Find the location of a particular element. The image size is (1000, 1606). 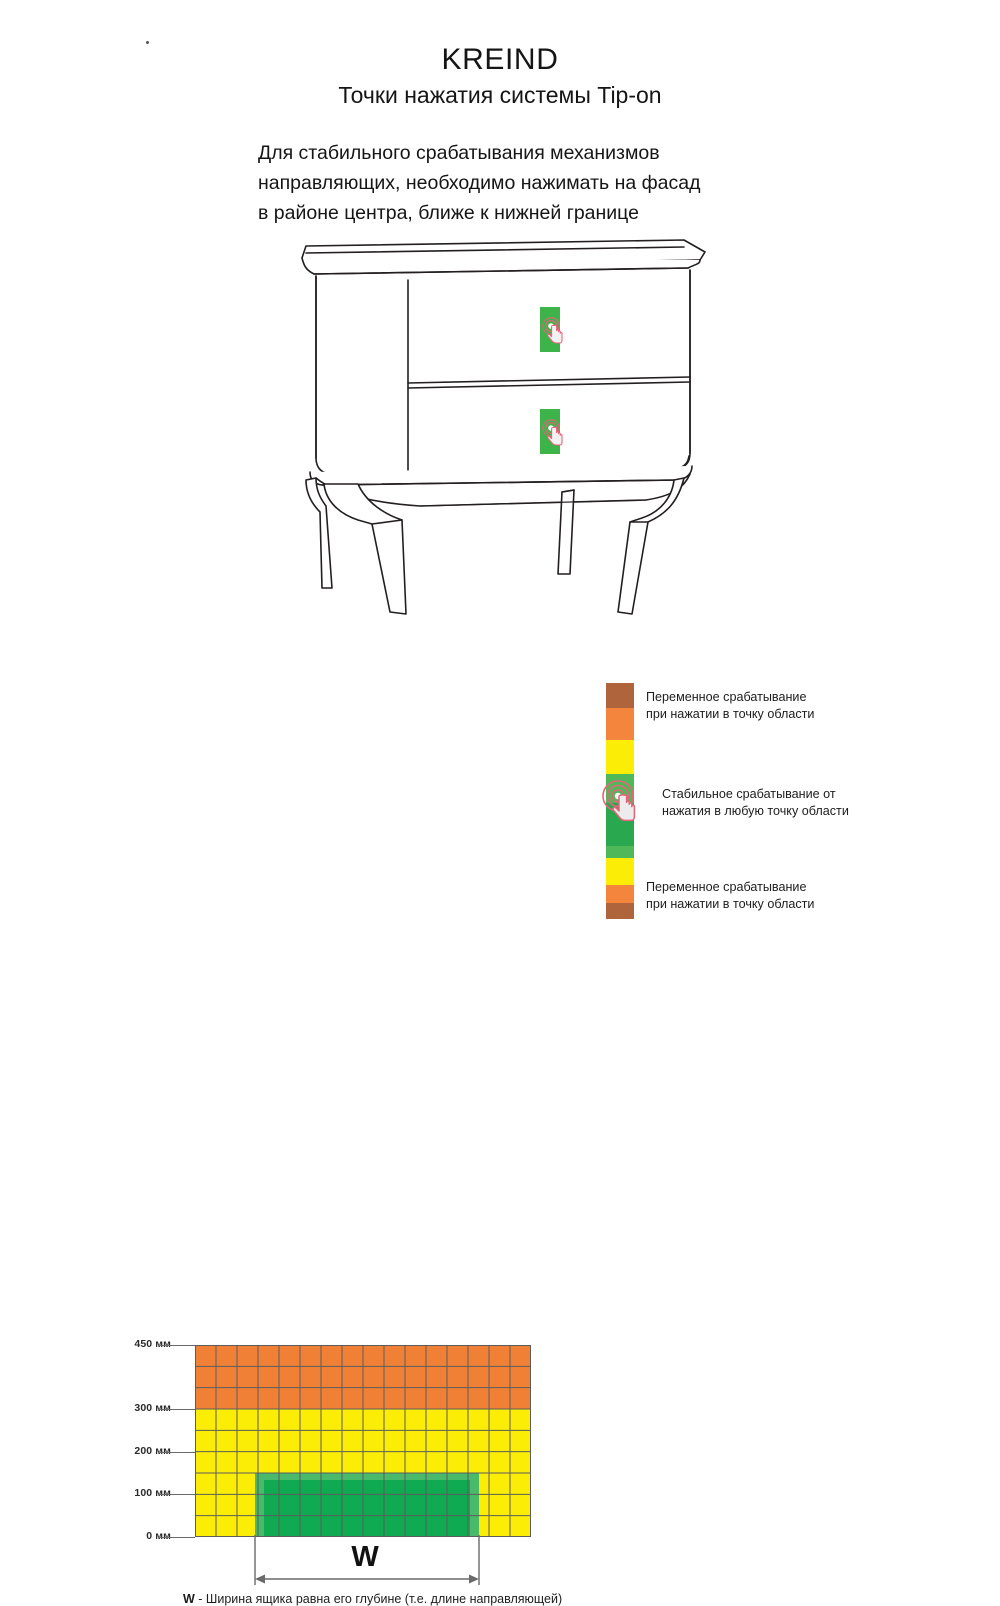

y-tick-label: 450 мм is located at coordinates (152, 1344).